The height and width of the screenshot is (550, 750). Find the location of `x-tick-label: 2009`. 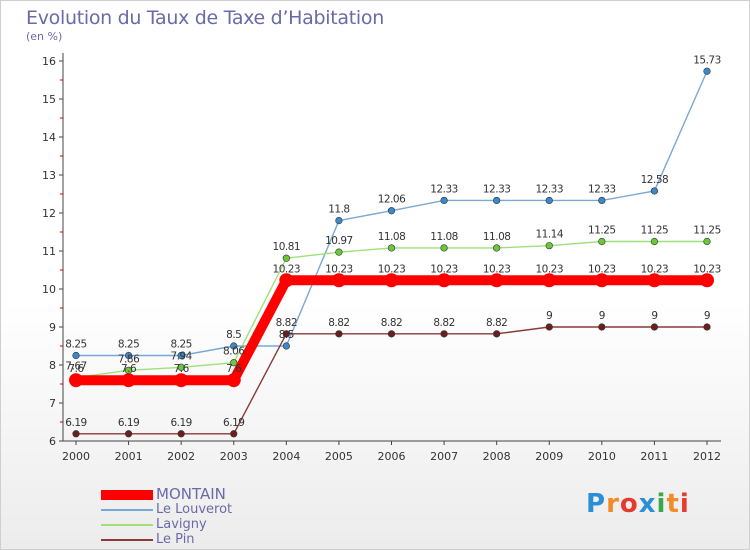

x-tick-label: 2009 is located at coordinates (549, 456).